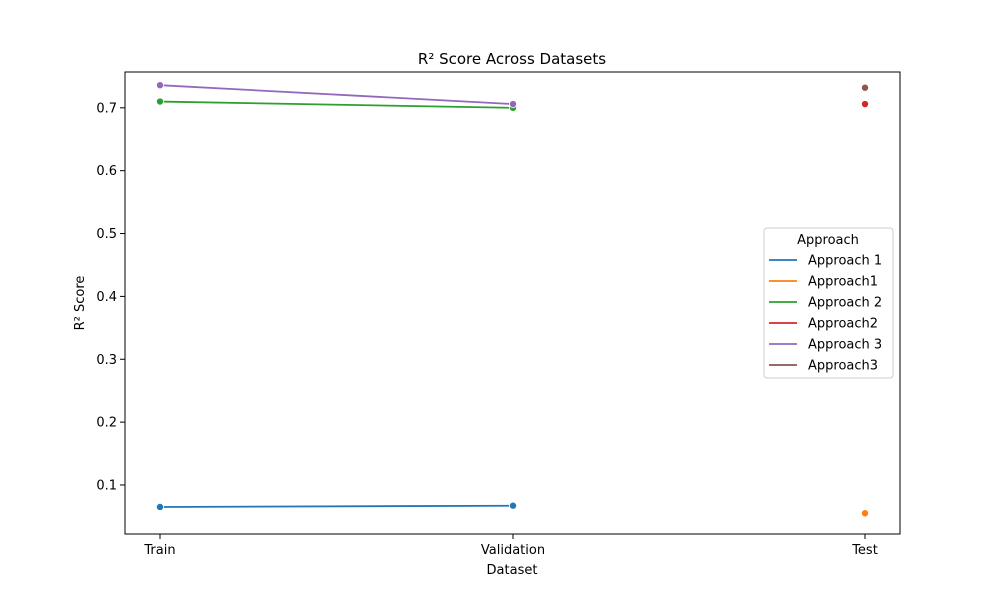 This screenshot has width=1000, height=600. Describe the element at coordinates (843, 282) in the screenshot. I see `legend-label: Approach1` at that location.